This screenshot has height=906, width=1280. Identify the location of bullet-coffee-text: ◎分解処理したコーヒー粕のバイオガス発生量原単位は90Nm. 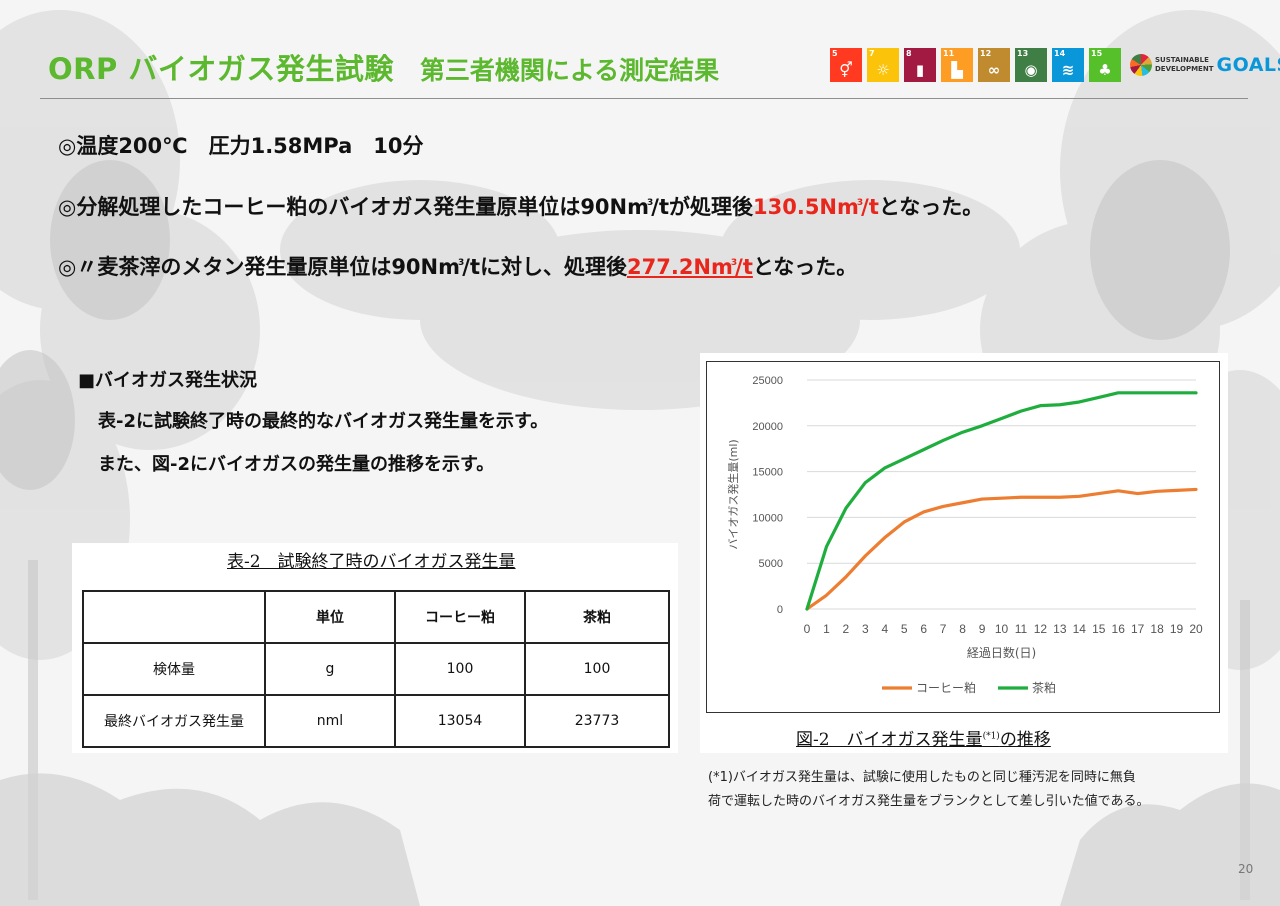
(354, 207).